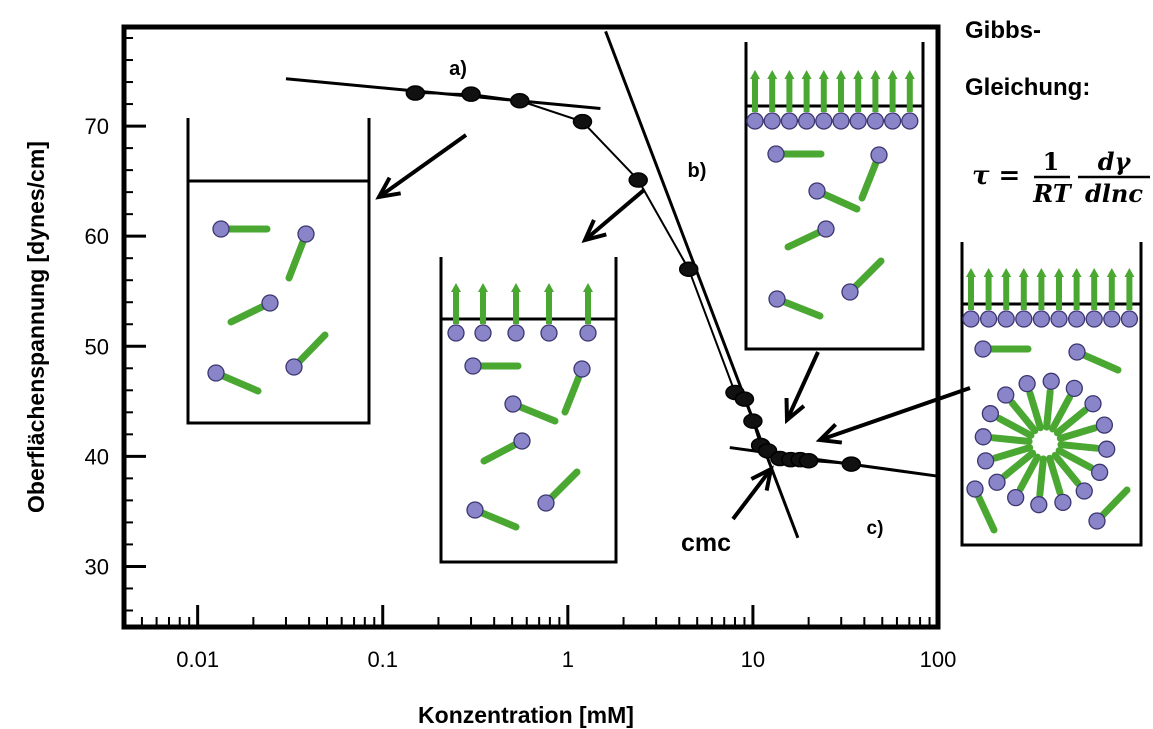  What do you see at coordinates (568, 659) in the screenshot?
I see `x-tick-label: 1` at bounding box center [568, 659].